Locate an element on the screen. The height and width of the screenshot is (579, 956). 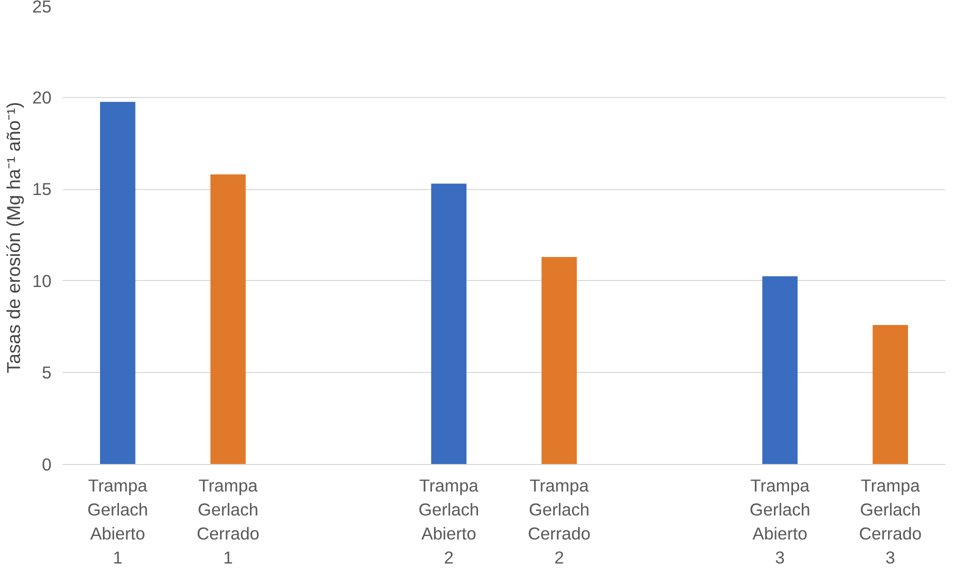
y-tick-label: 20 is located at coordinates (42, 97).